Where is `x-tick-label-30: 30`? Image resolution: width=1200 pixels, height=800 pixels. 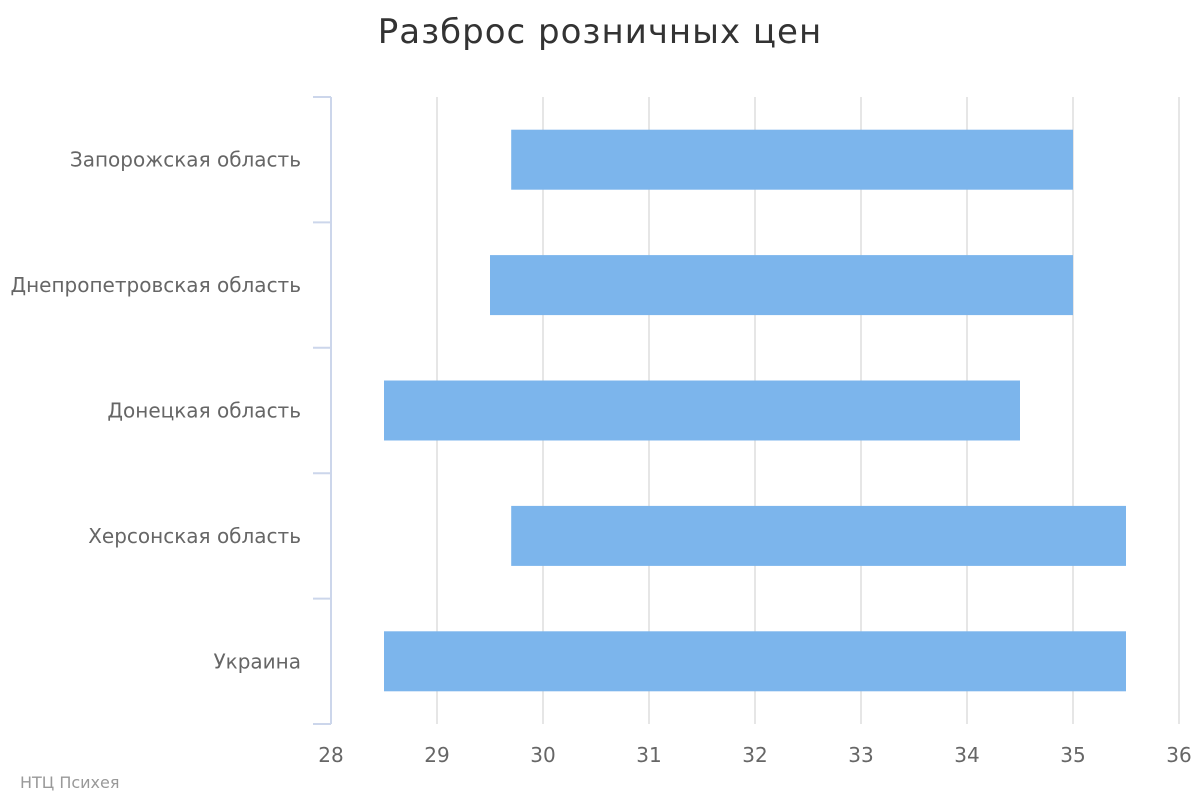
x-tick-label-30: 30 is located at coordinates (542, 755).